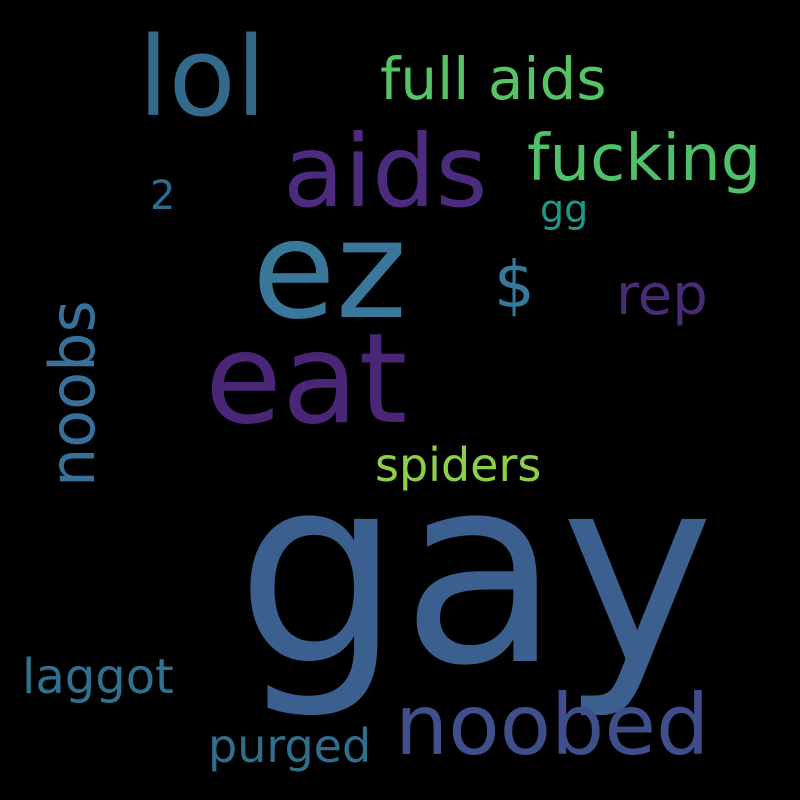  I want to click on word-rep: rep, so click(662, 295).